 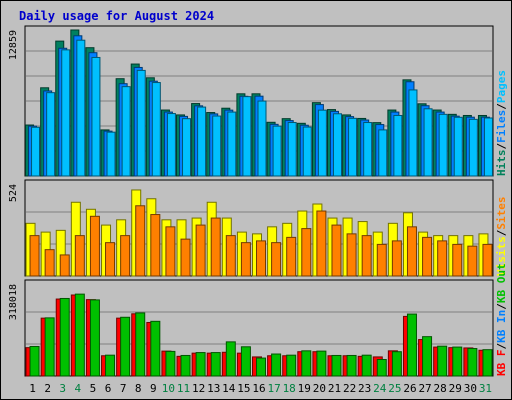 I want to click on day-label-2: 2, so click(x=47, y=388).